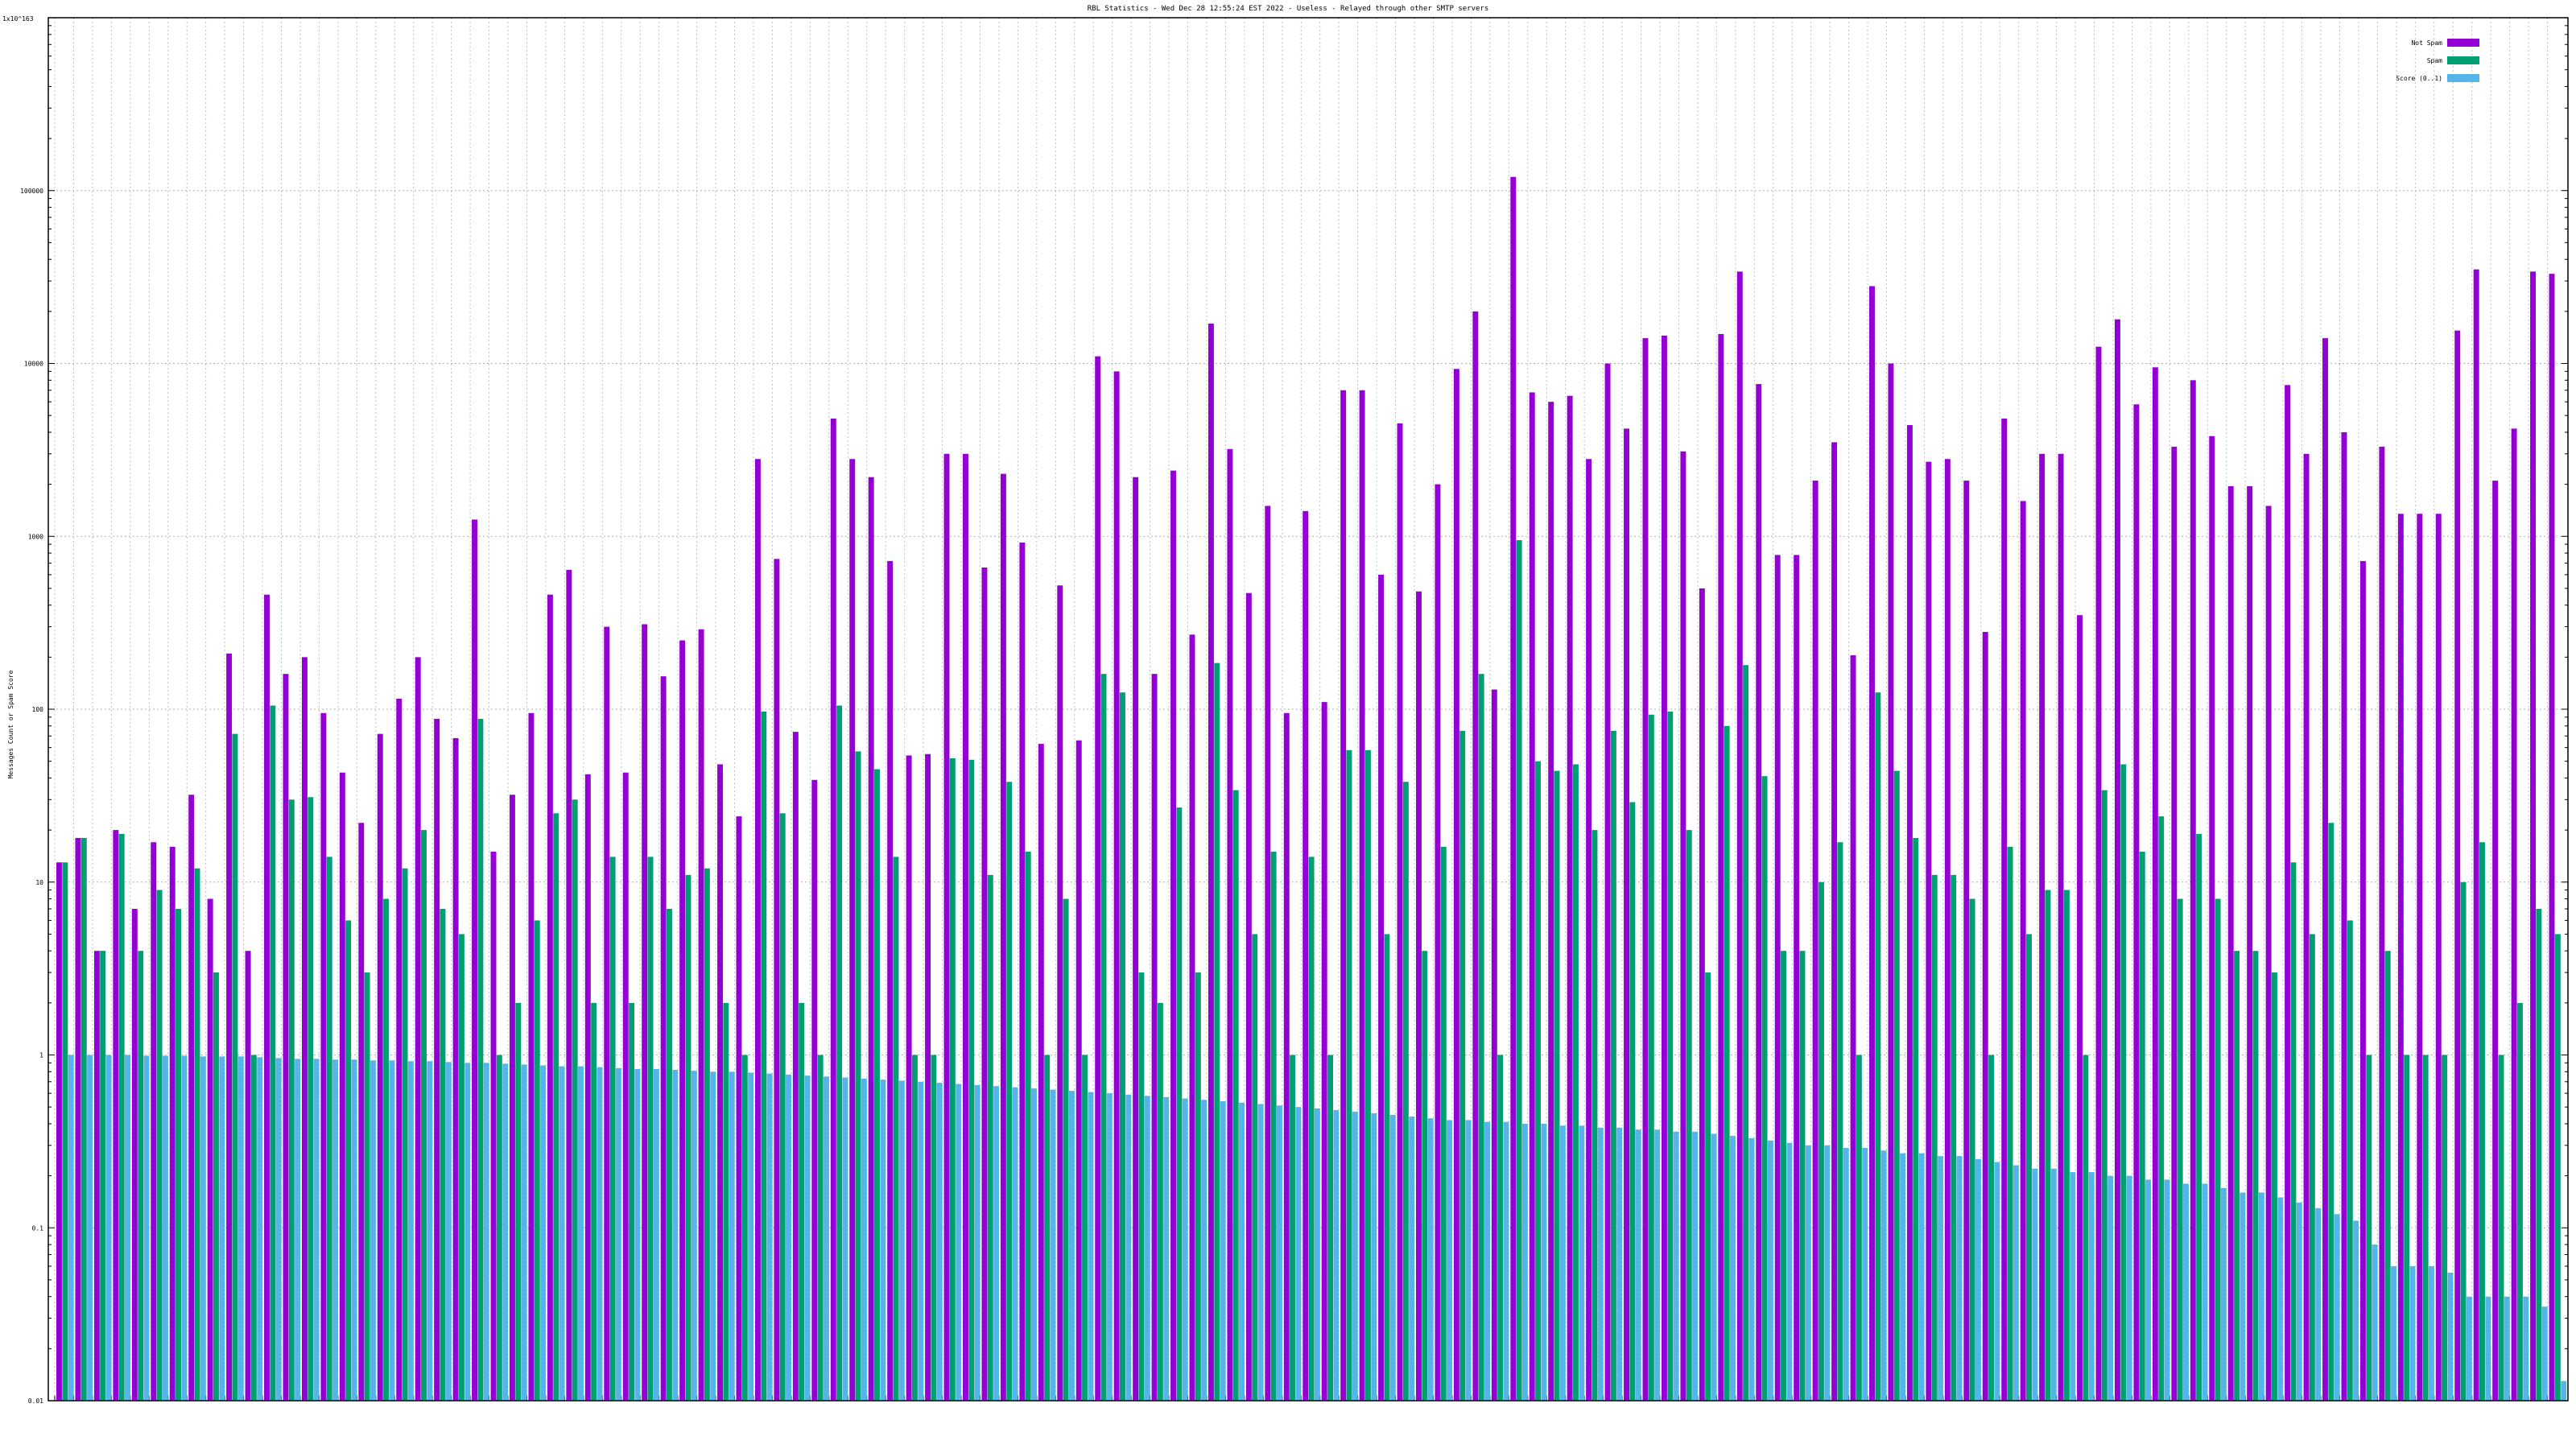  What do you see at coordinates (31, 191) in the screenshot?
I see `y-tick-label: 100000` at bounding box center [31, 191].